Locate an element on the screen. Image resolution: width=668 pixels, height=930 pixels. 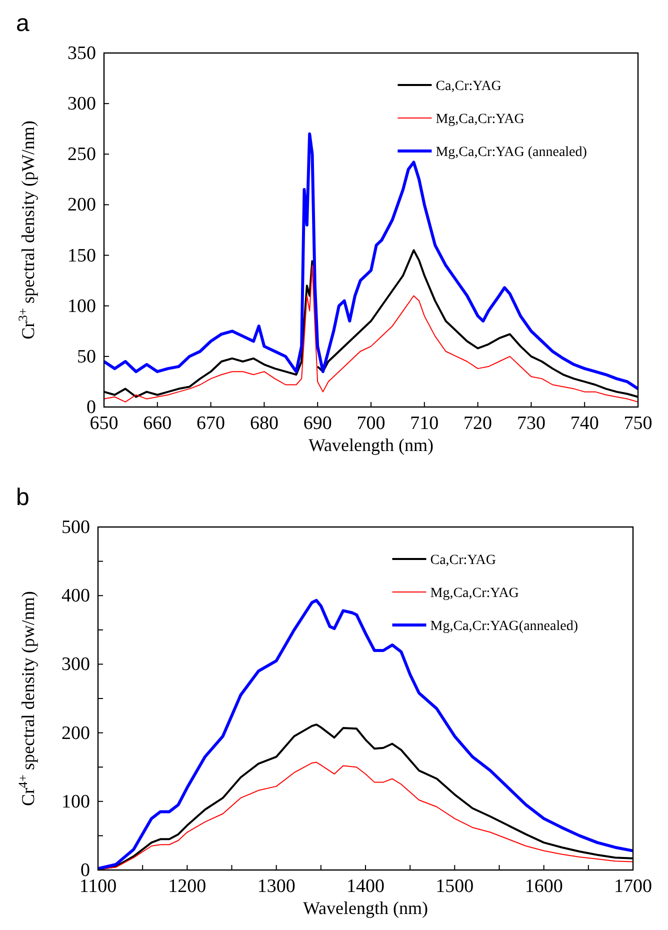
x-tick-label: 740 is located at coordinates (584, 423).